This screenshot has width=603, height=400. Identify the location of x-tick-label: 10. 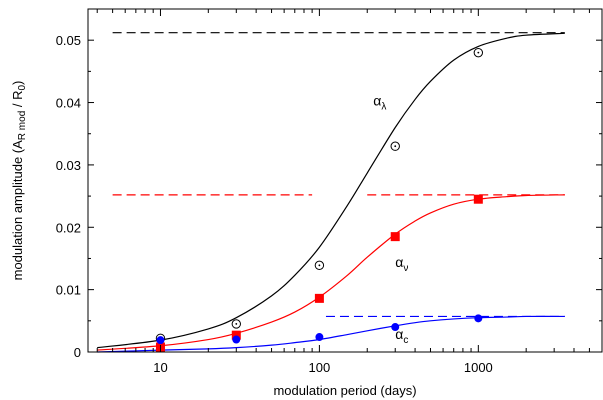
(160, 367).